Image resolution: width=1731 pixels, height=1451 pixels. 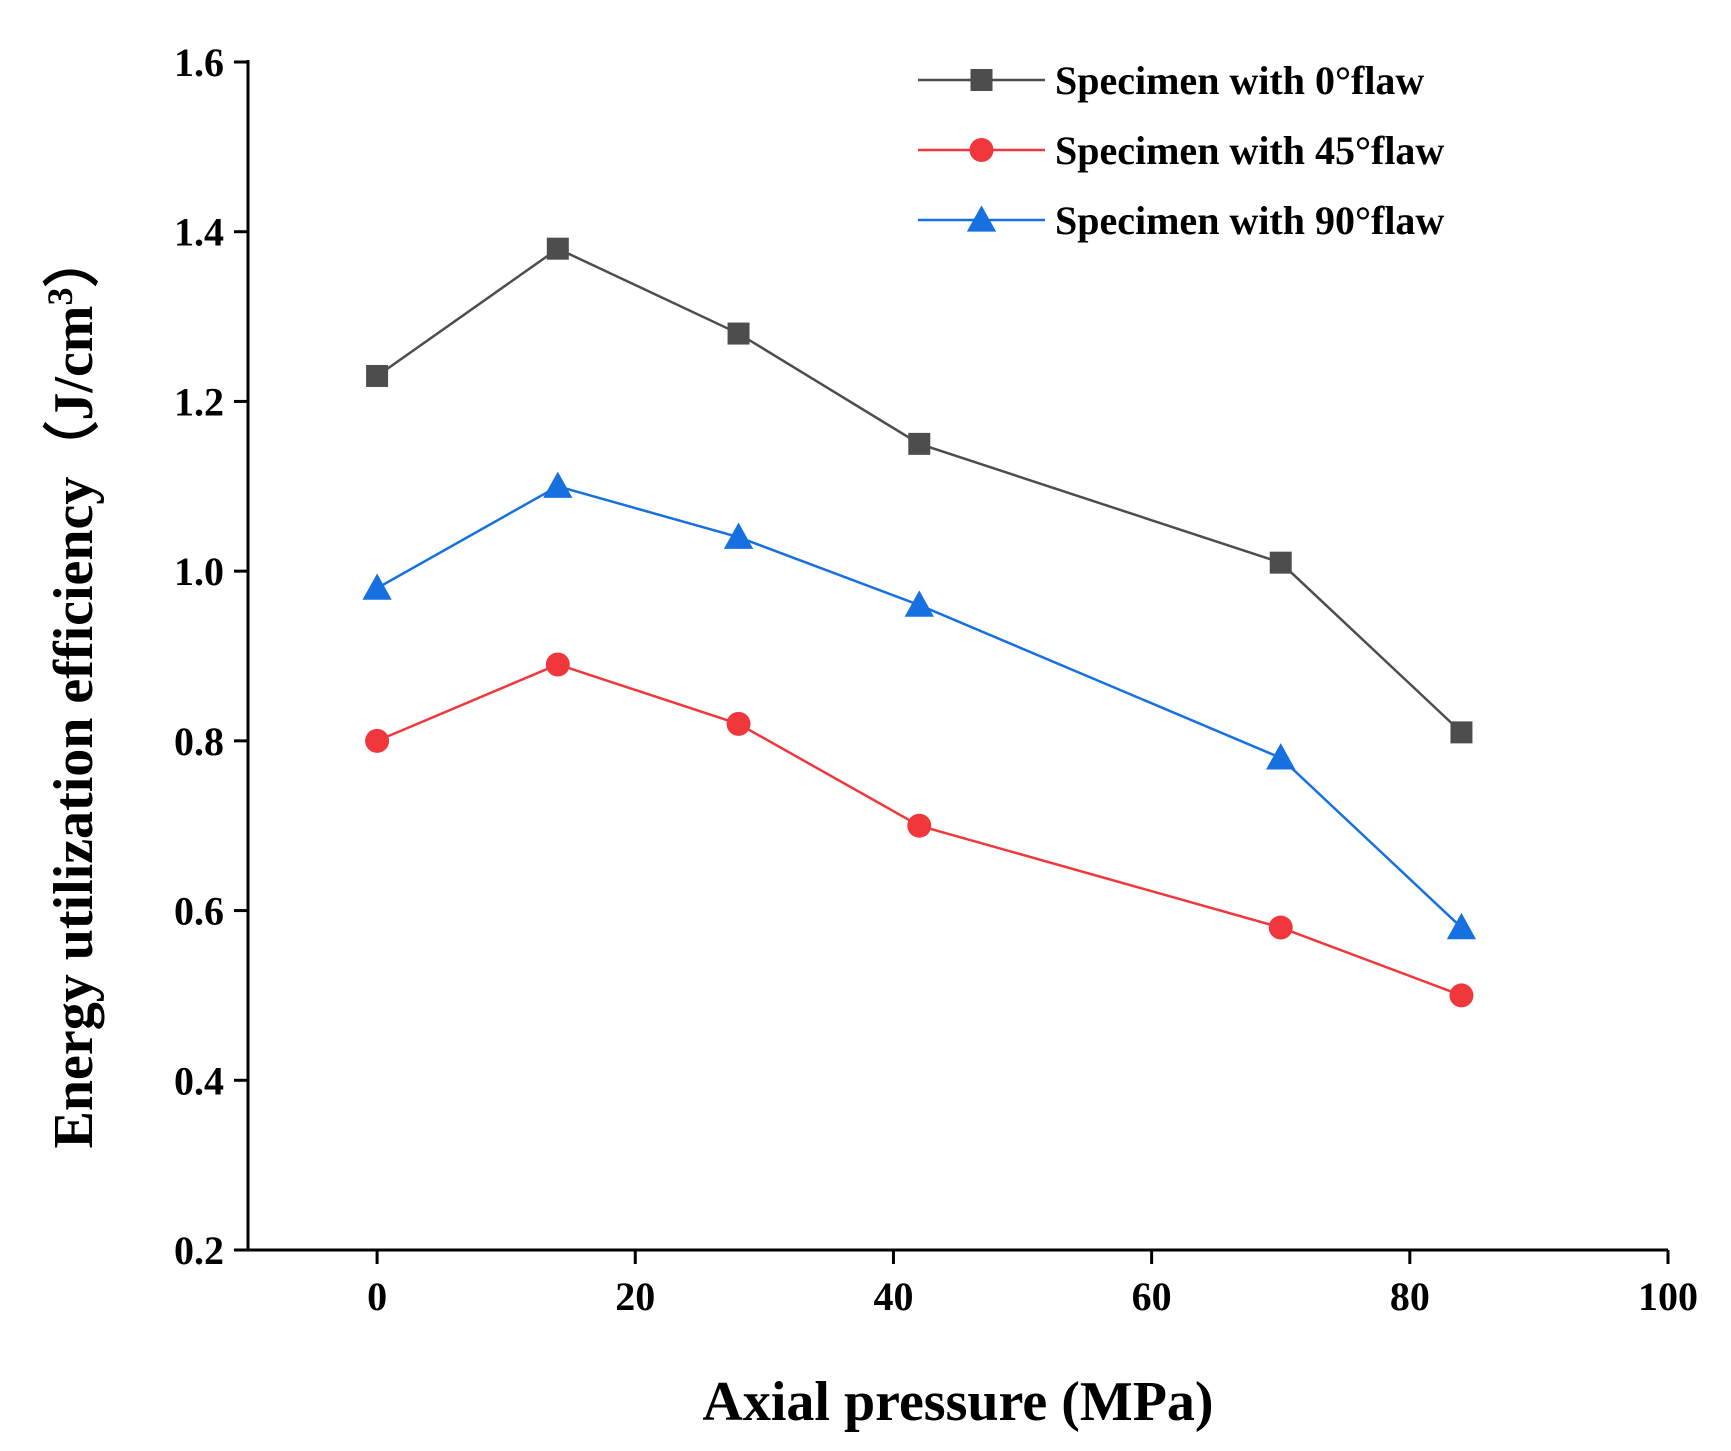 I want to click on y-tick-label: 1.0, so click(x=199, y=571).